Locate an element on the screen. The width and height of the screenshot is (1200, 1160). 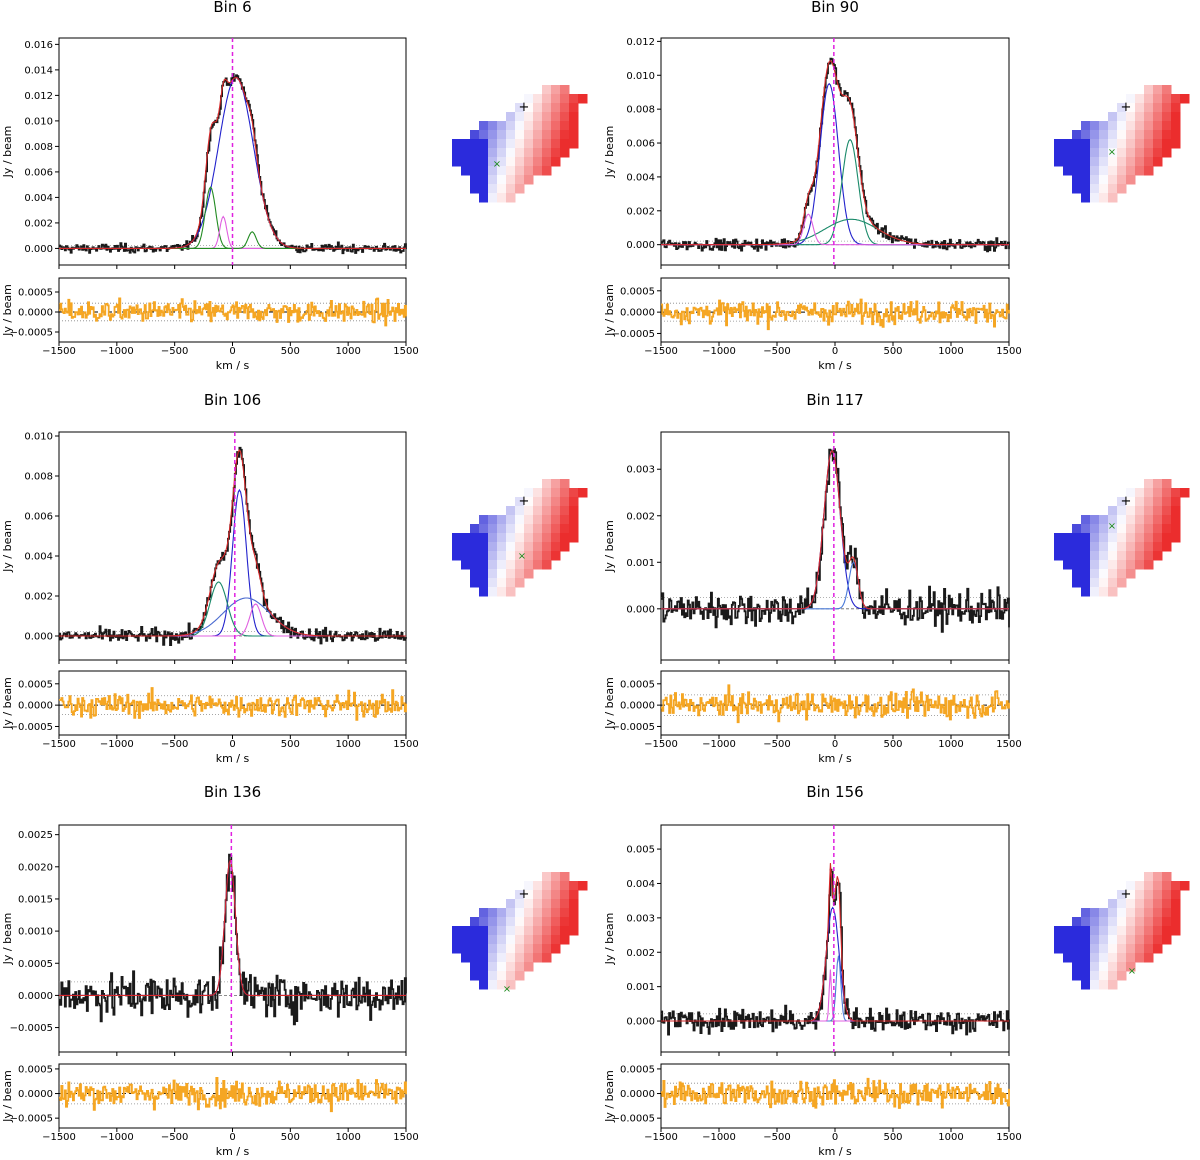
x-tick-label: −1500 is located at coordinates (661, 351).